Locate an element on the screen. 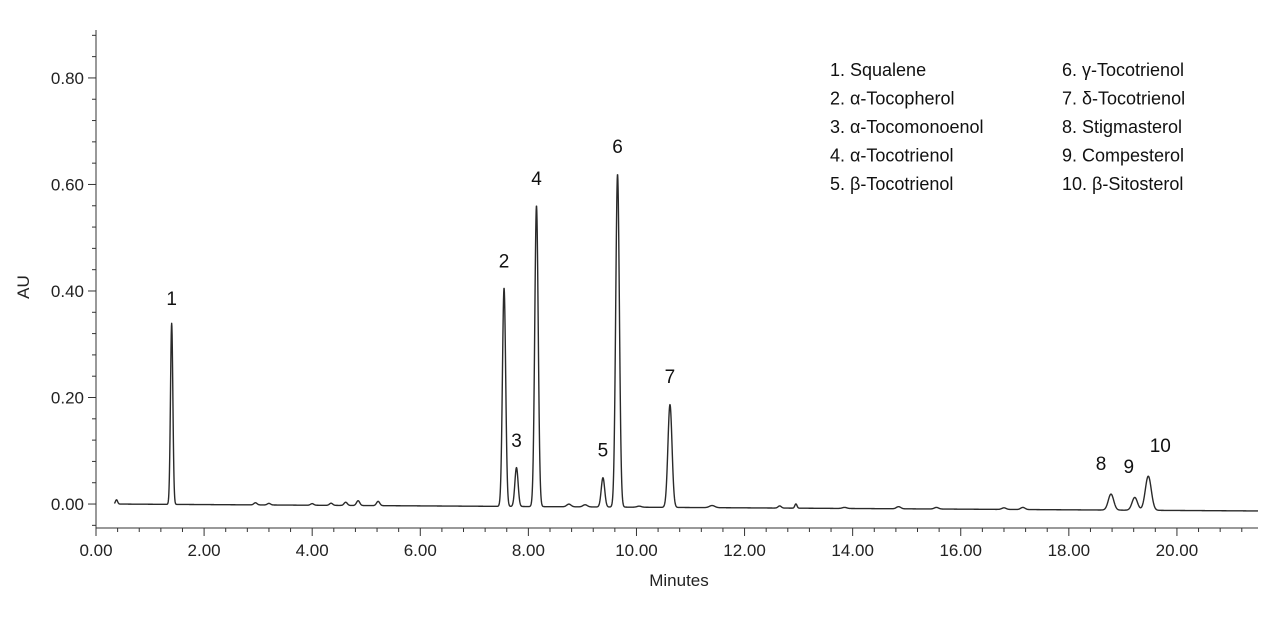  peak-label-8: 8 is located at coordinates (1101, 464).